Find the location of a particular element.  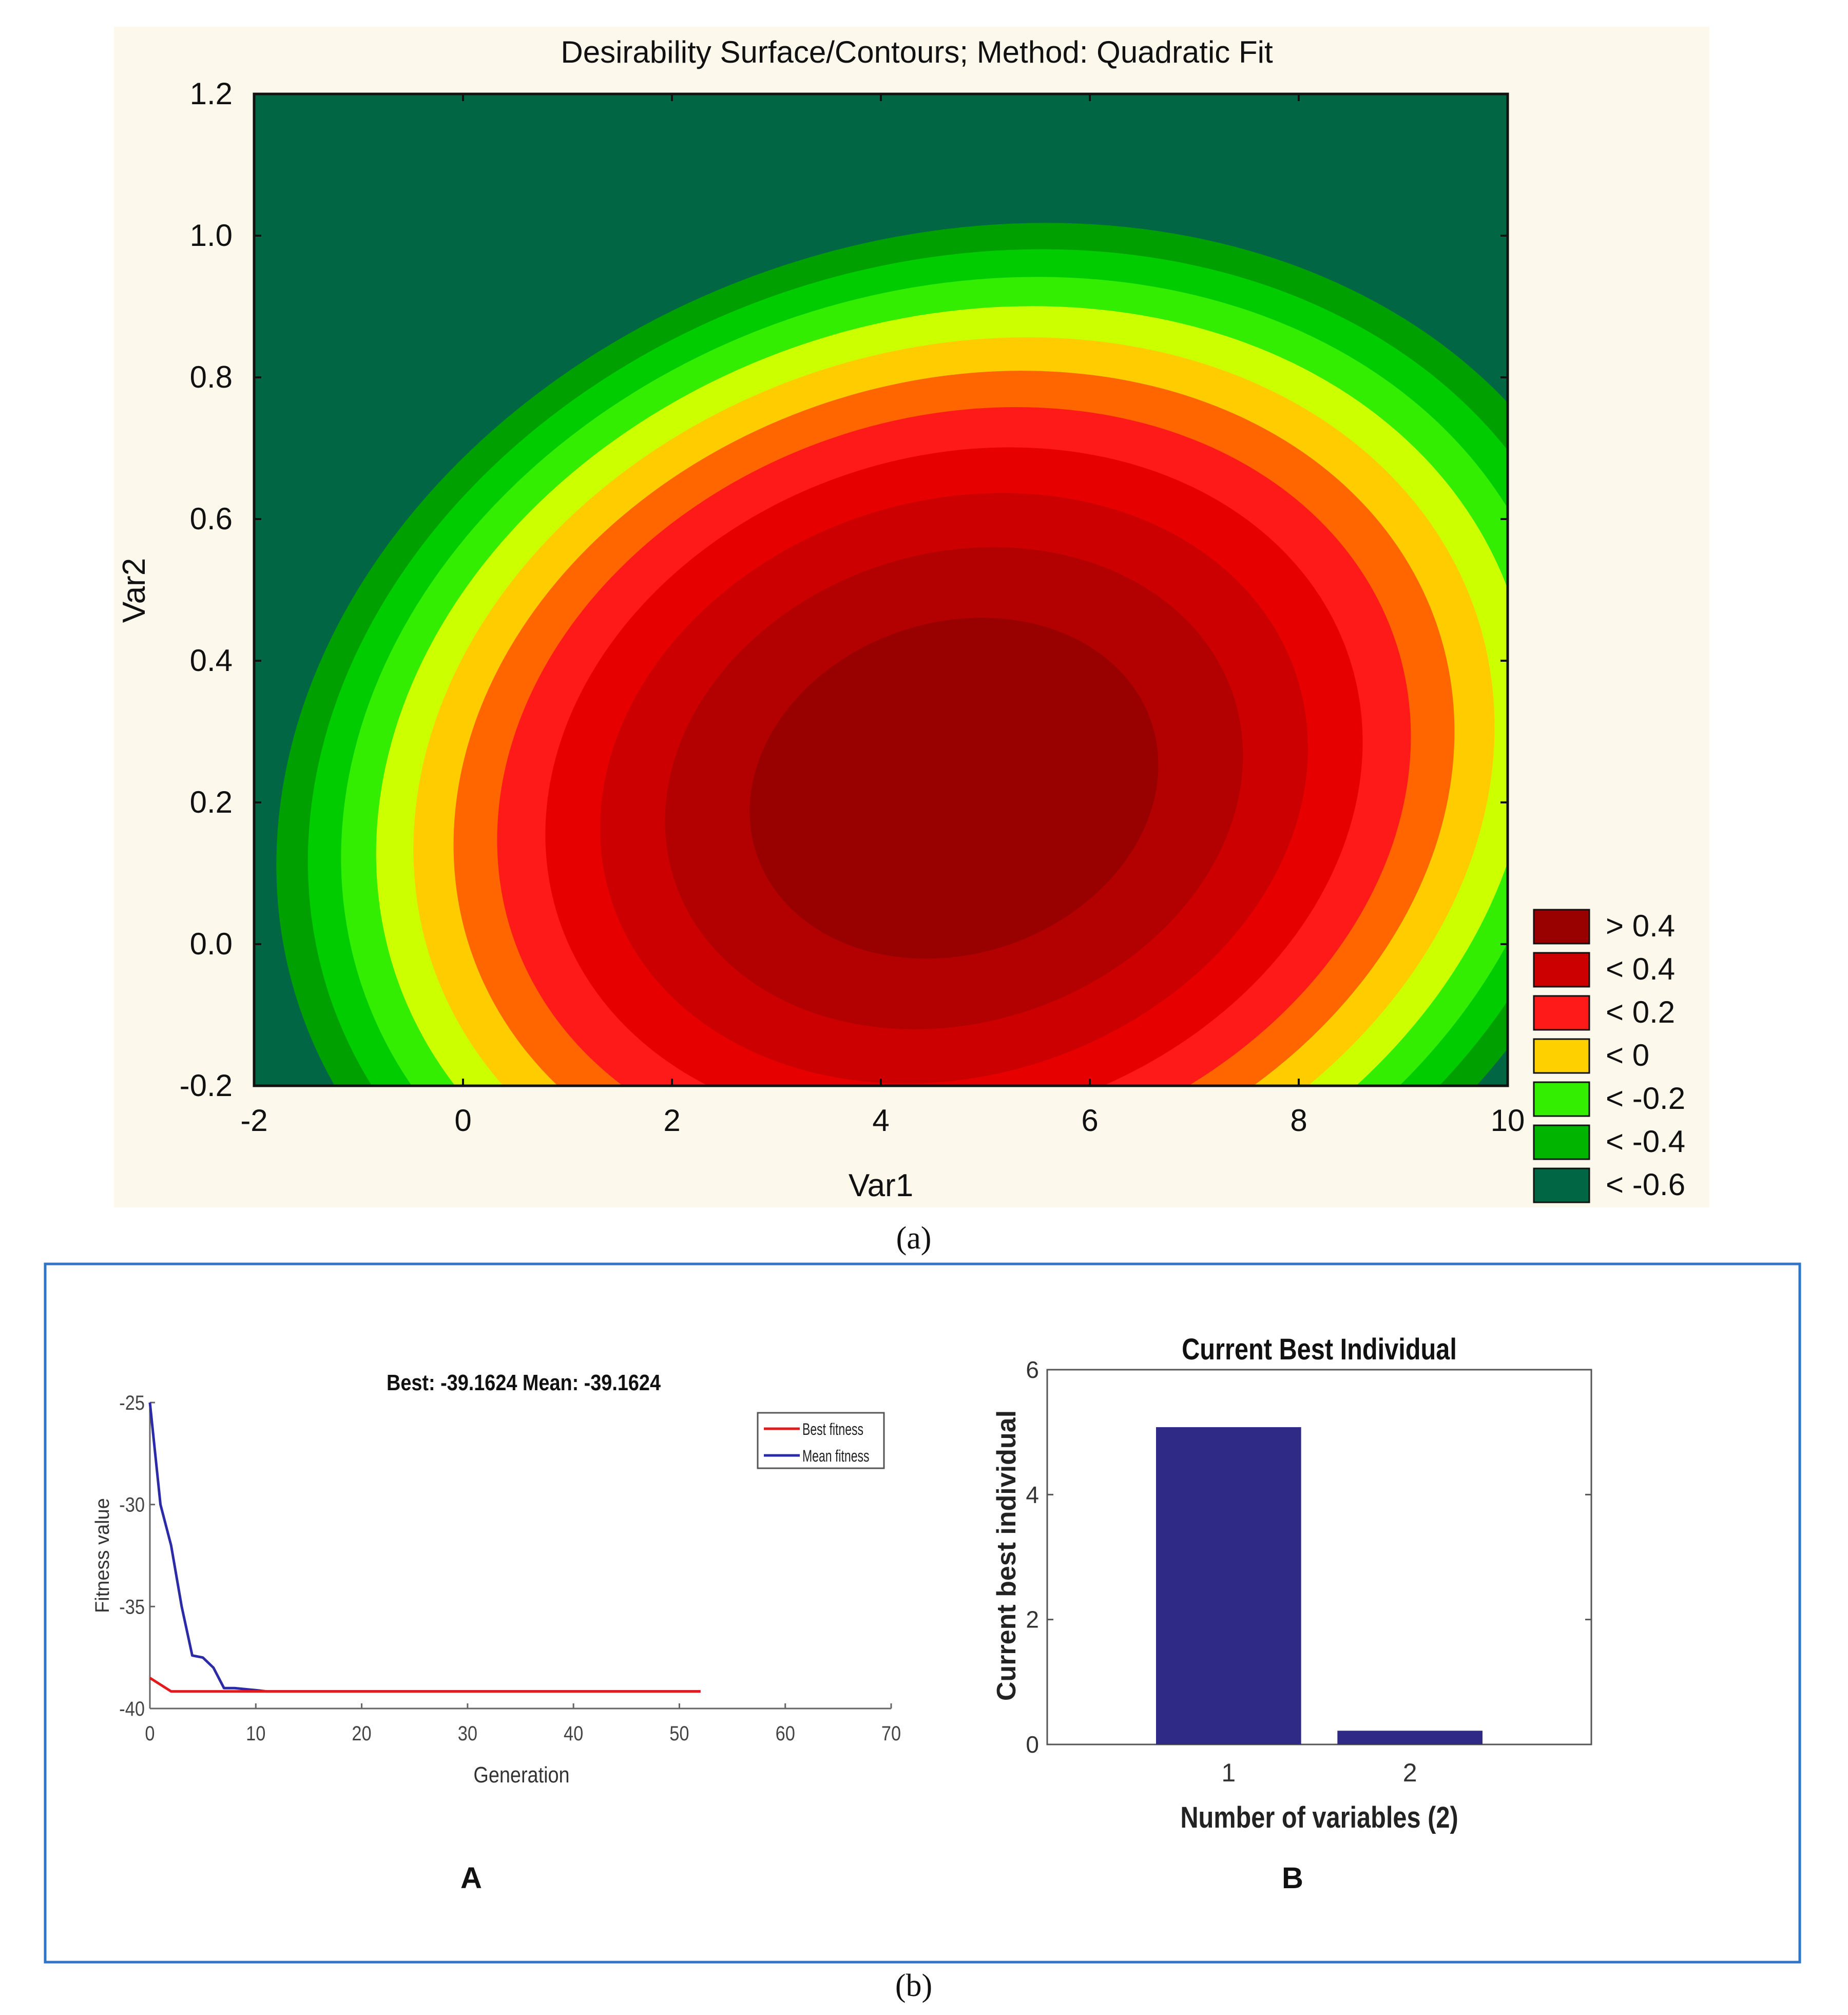

contour-legend-label: < -0.6 is located at coordinates (1645, 1184).